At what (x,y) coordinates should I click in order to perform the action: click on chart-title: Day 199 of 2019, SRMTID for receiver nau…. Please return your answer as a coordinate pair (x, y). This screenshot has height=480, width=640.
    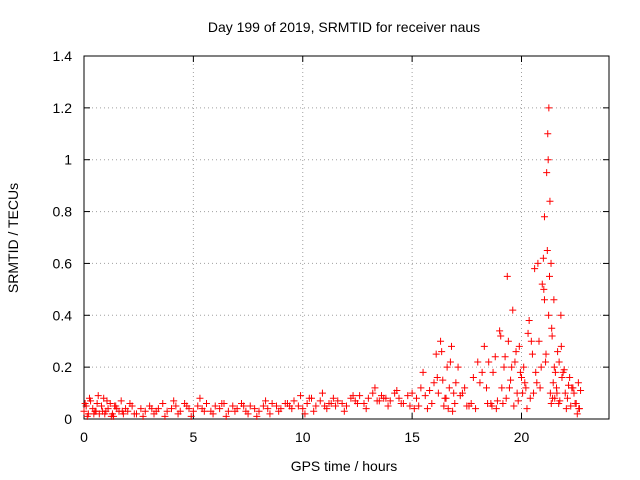
    Looking at the image, I should click on (344, 27).